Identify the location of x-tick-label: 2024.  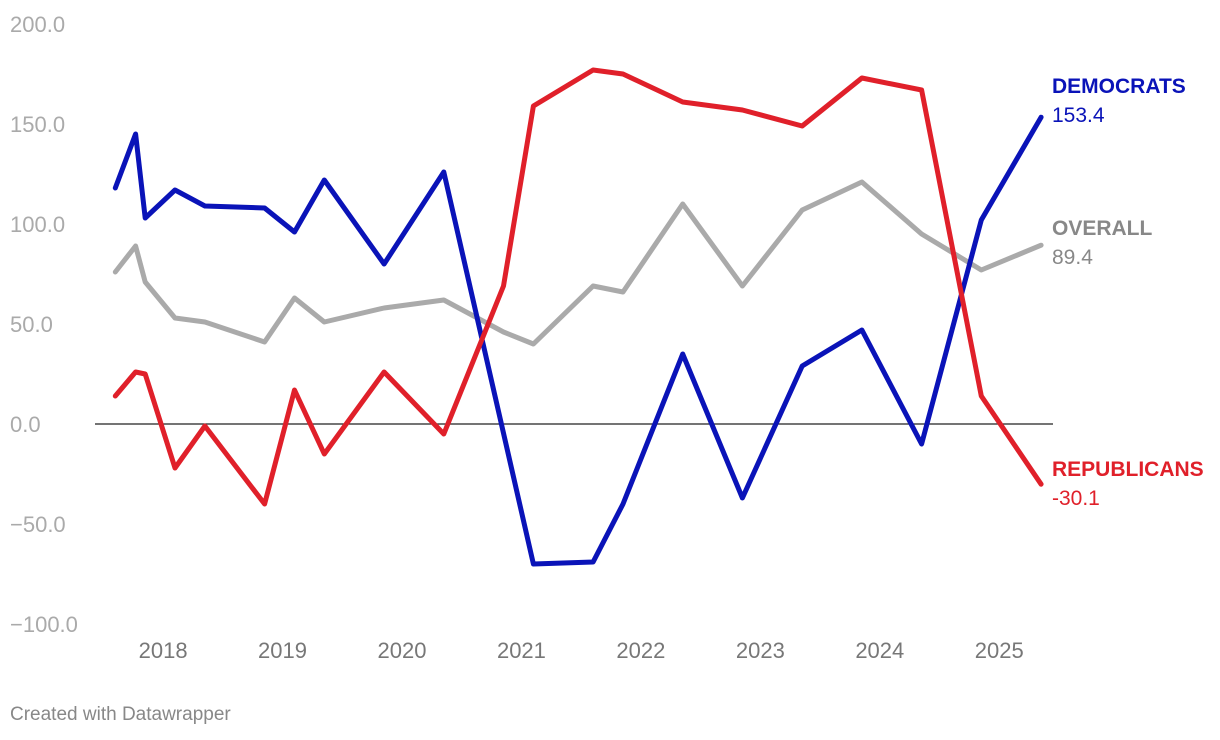
(879, 650).